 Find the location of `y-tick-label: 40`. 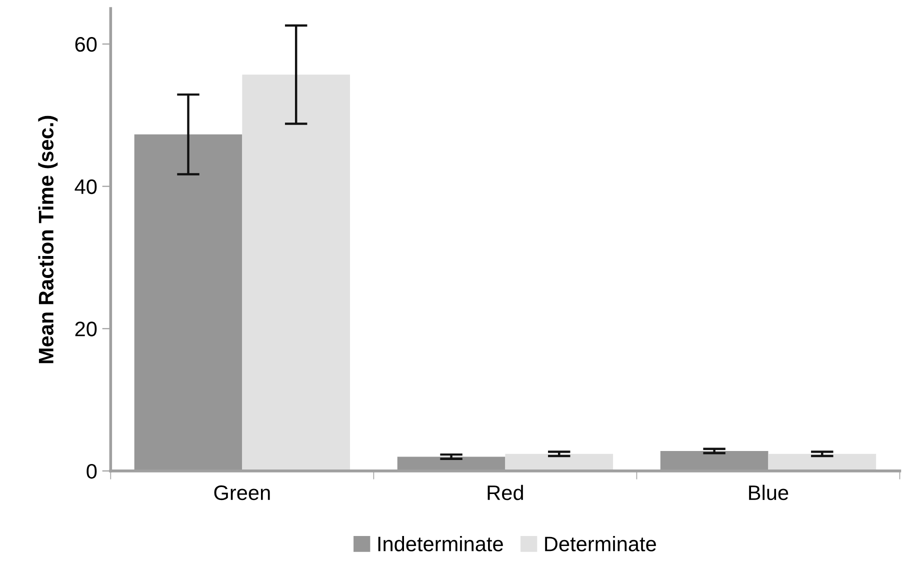

y-tick-label: 40 is located at coordinates (85, 186).